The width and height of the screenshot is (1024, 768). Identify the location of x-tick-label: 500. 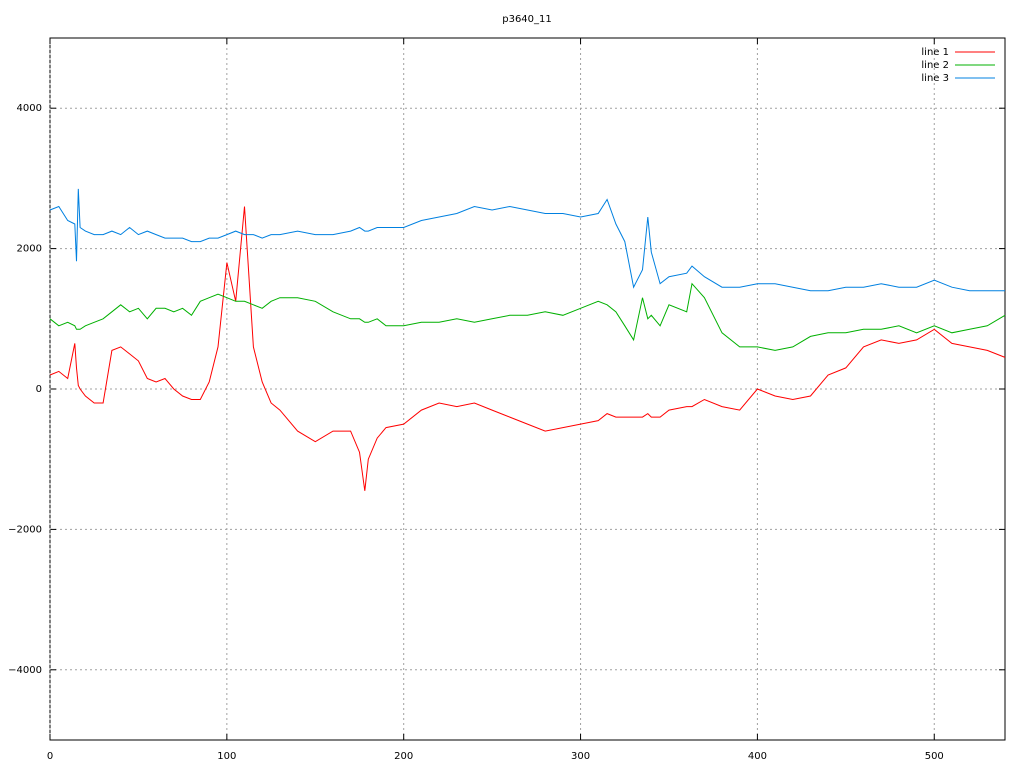
(934, 756).